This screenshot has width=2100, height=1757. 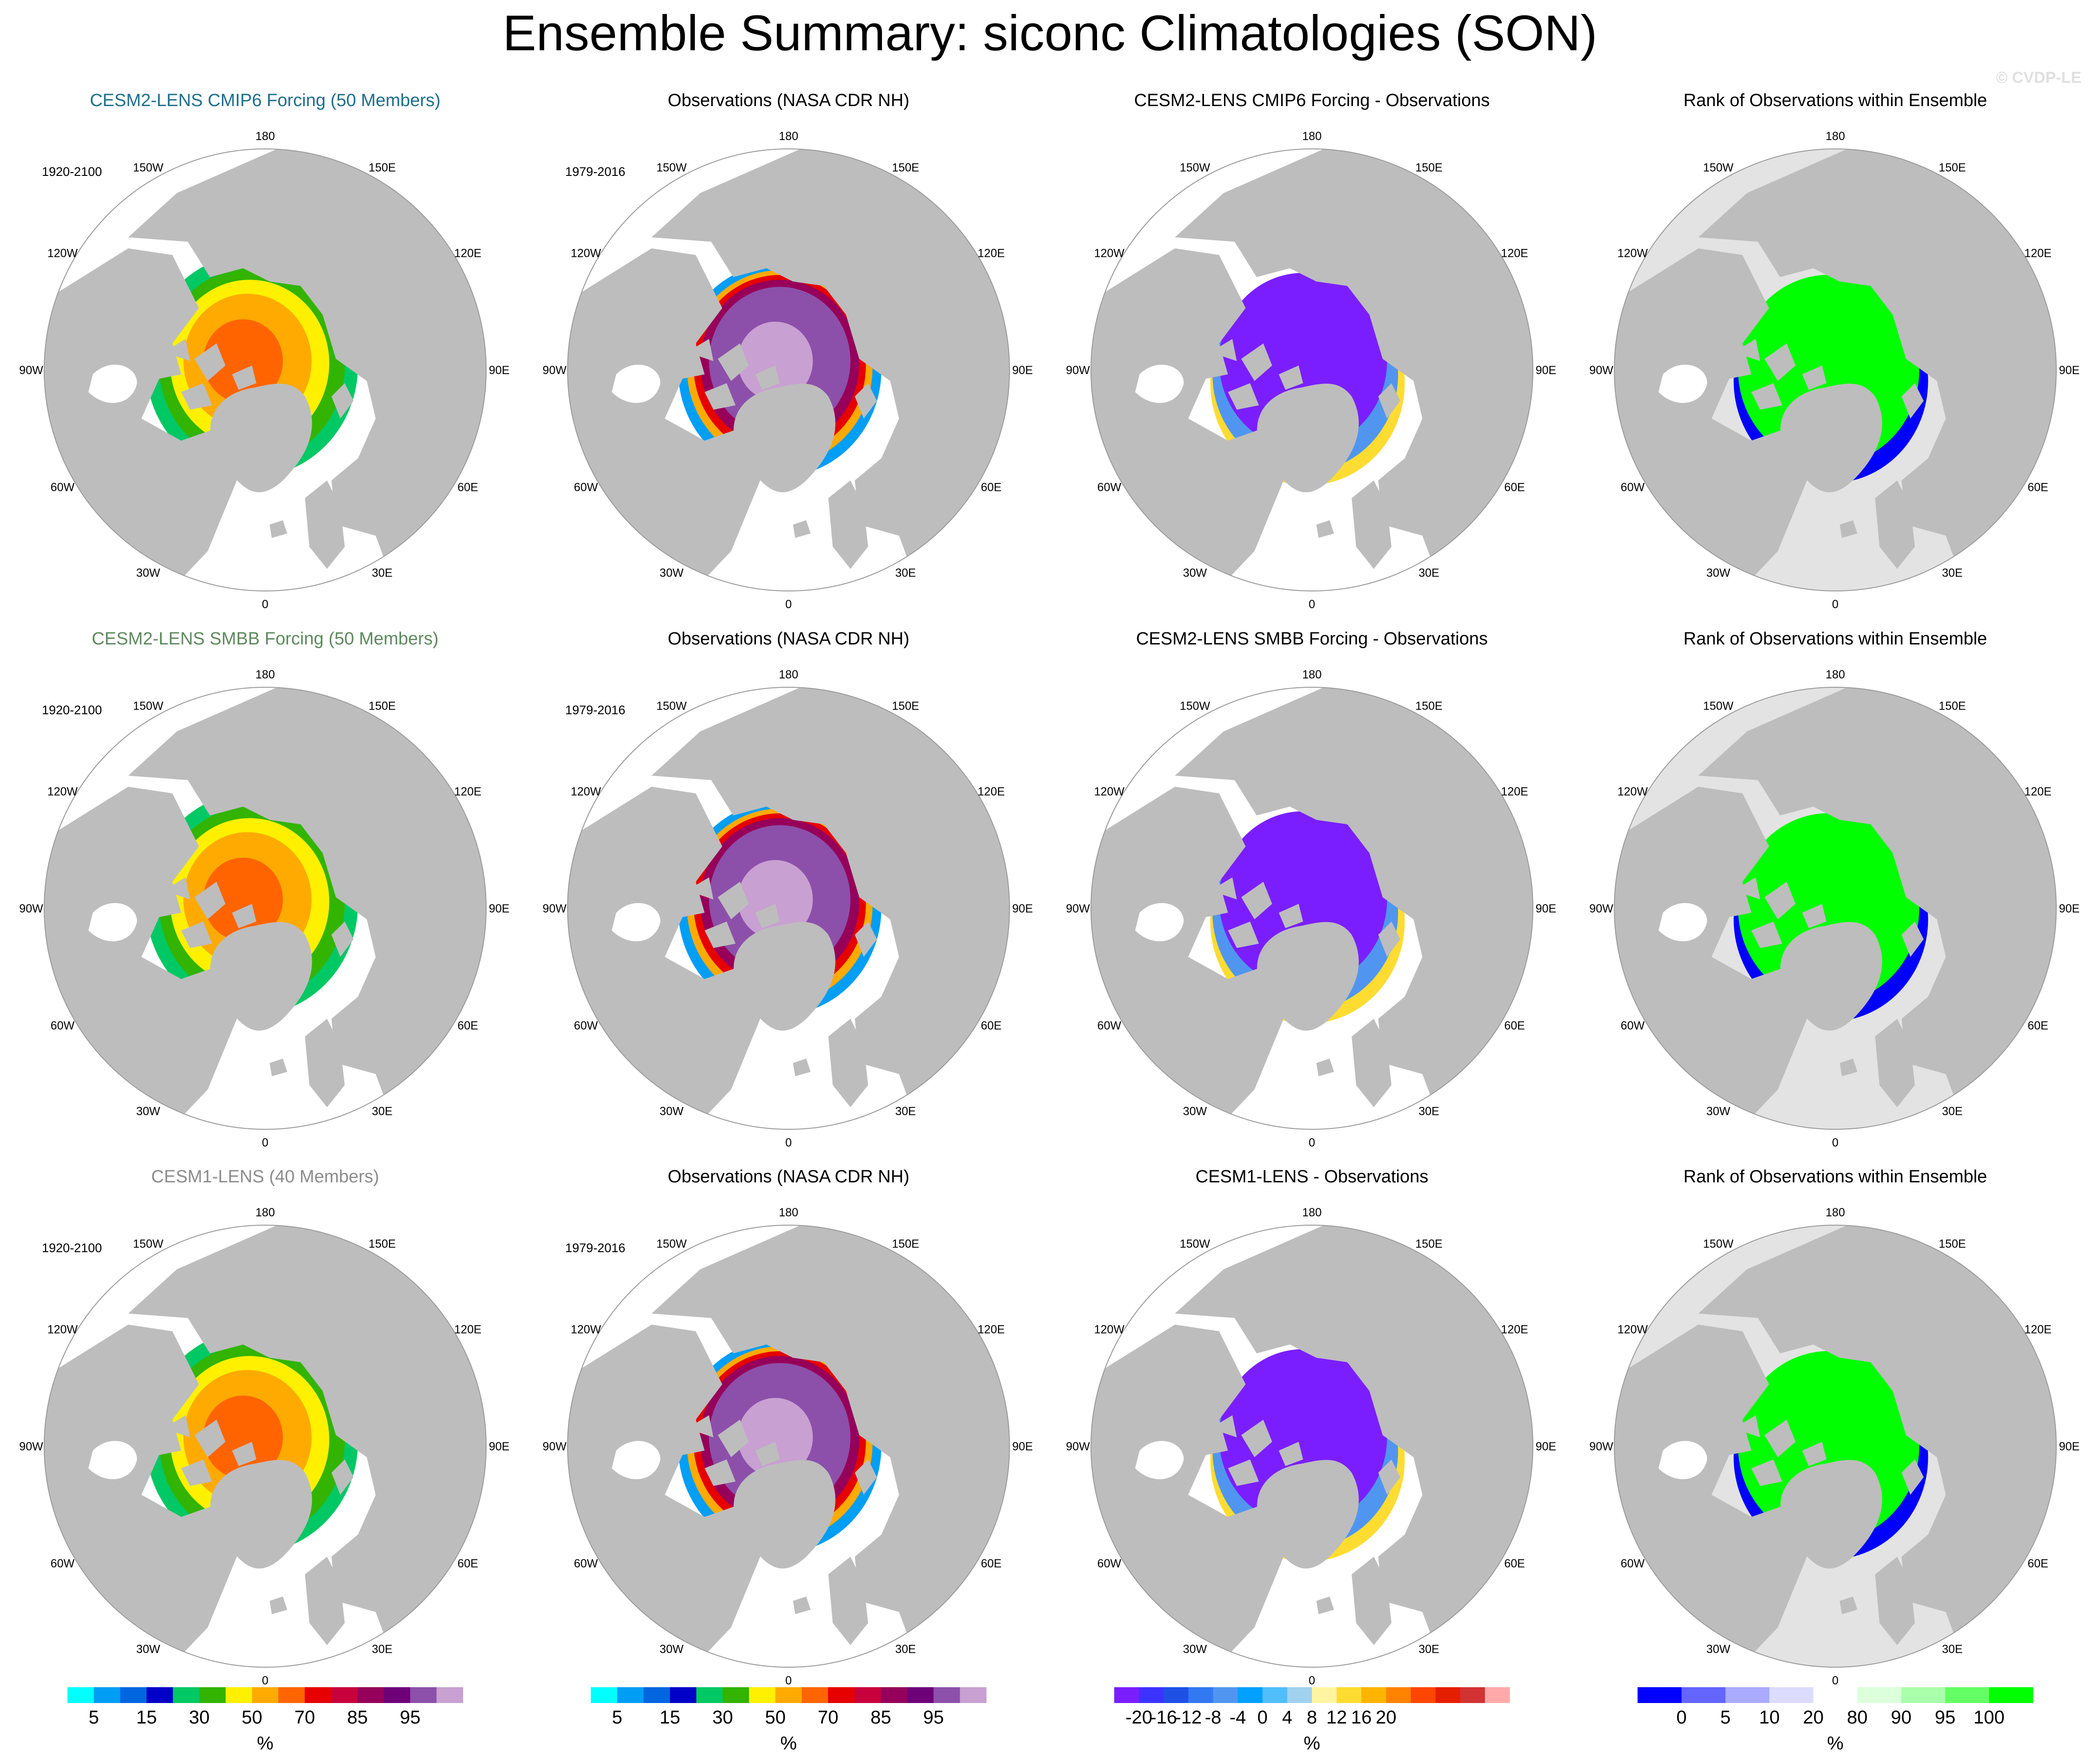 I want to click on colorbar-tick-label: 8, so click(x=1312, y=1717).